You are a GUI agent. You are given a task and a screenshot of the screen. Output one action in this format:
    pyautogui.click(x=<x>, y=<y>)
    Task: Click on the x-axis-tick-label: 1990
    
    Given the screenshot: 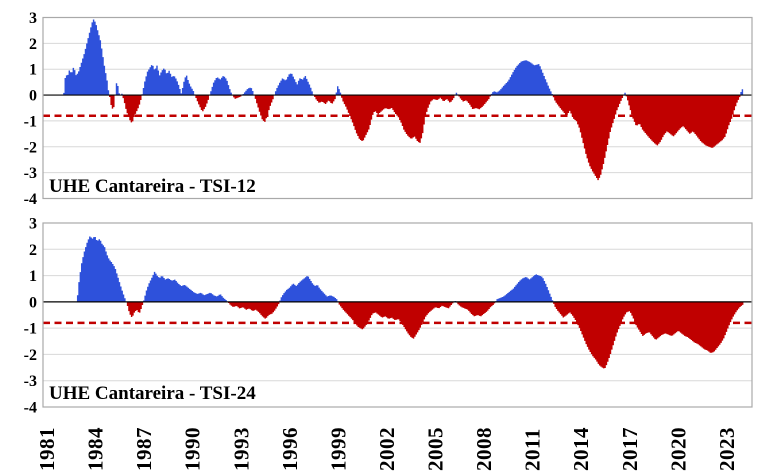 What is the action you would take?
    pyautogui.click(x=193, y=449)
    